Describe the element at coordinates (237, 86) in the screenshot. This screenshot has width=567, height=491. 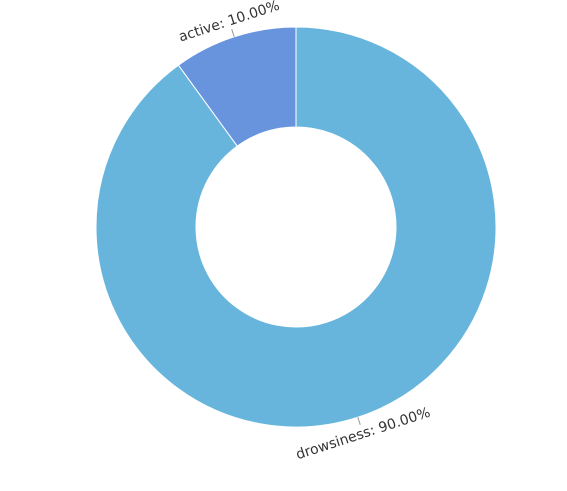
I see `slice-active` at that location.